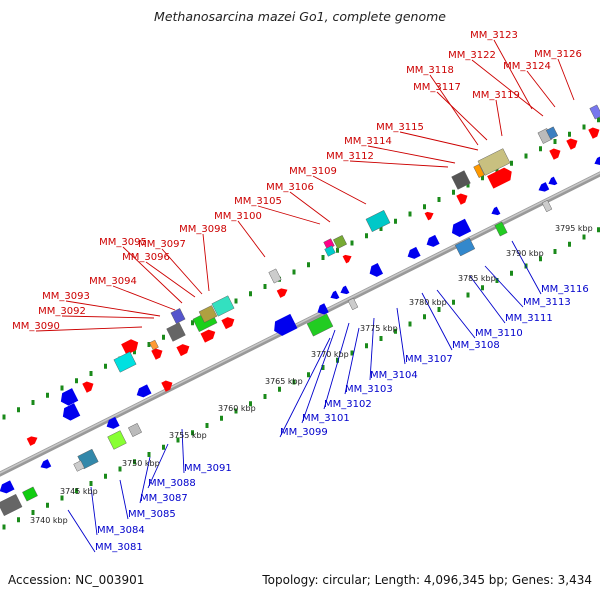 The image size is (600, 600). Describe the element at coordinates (208, 468) in the screenshot. I see `gene-label-mm-3091: MM_3091` at that location.